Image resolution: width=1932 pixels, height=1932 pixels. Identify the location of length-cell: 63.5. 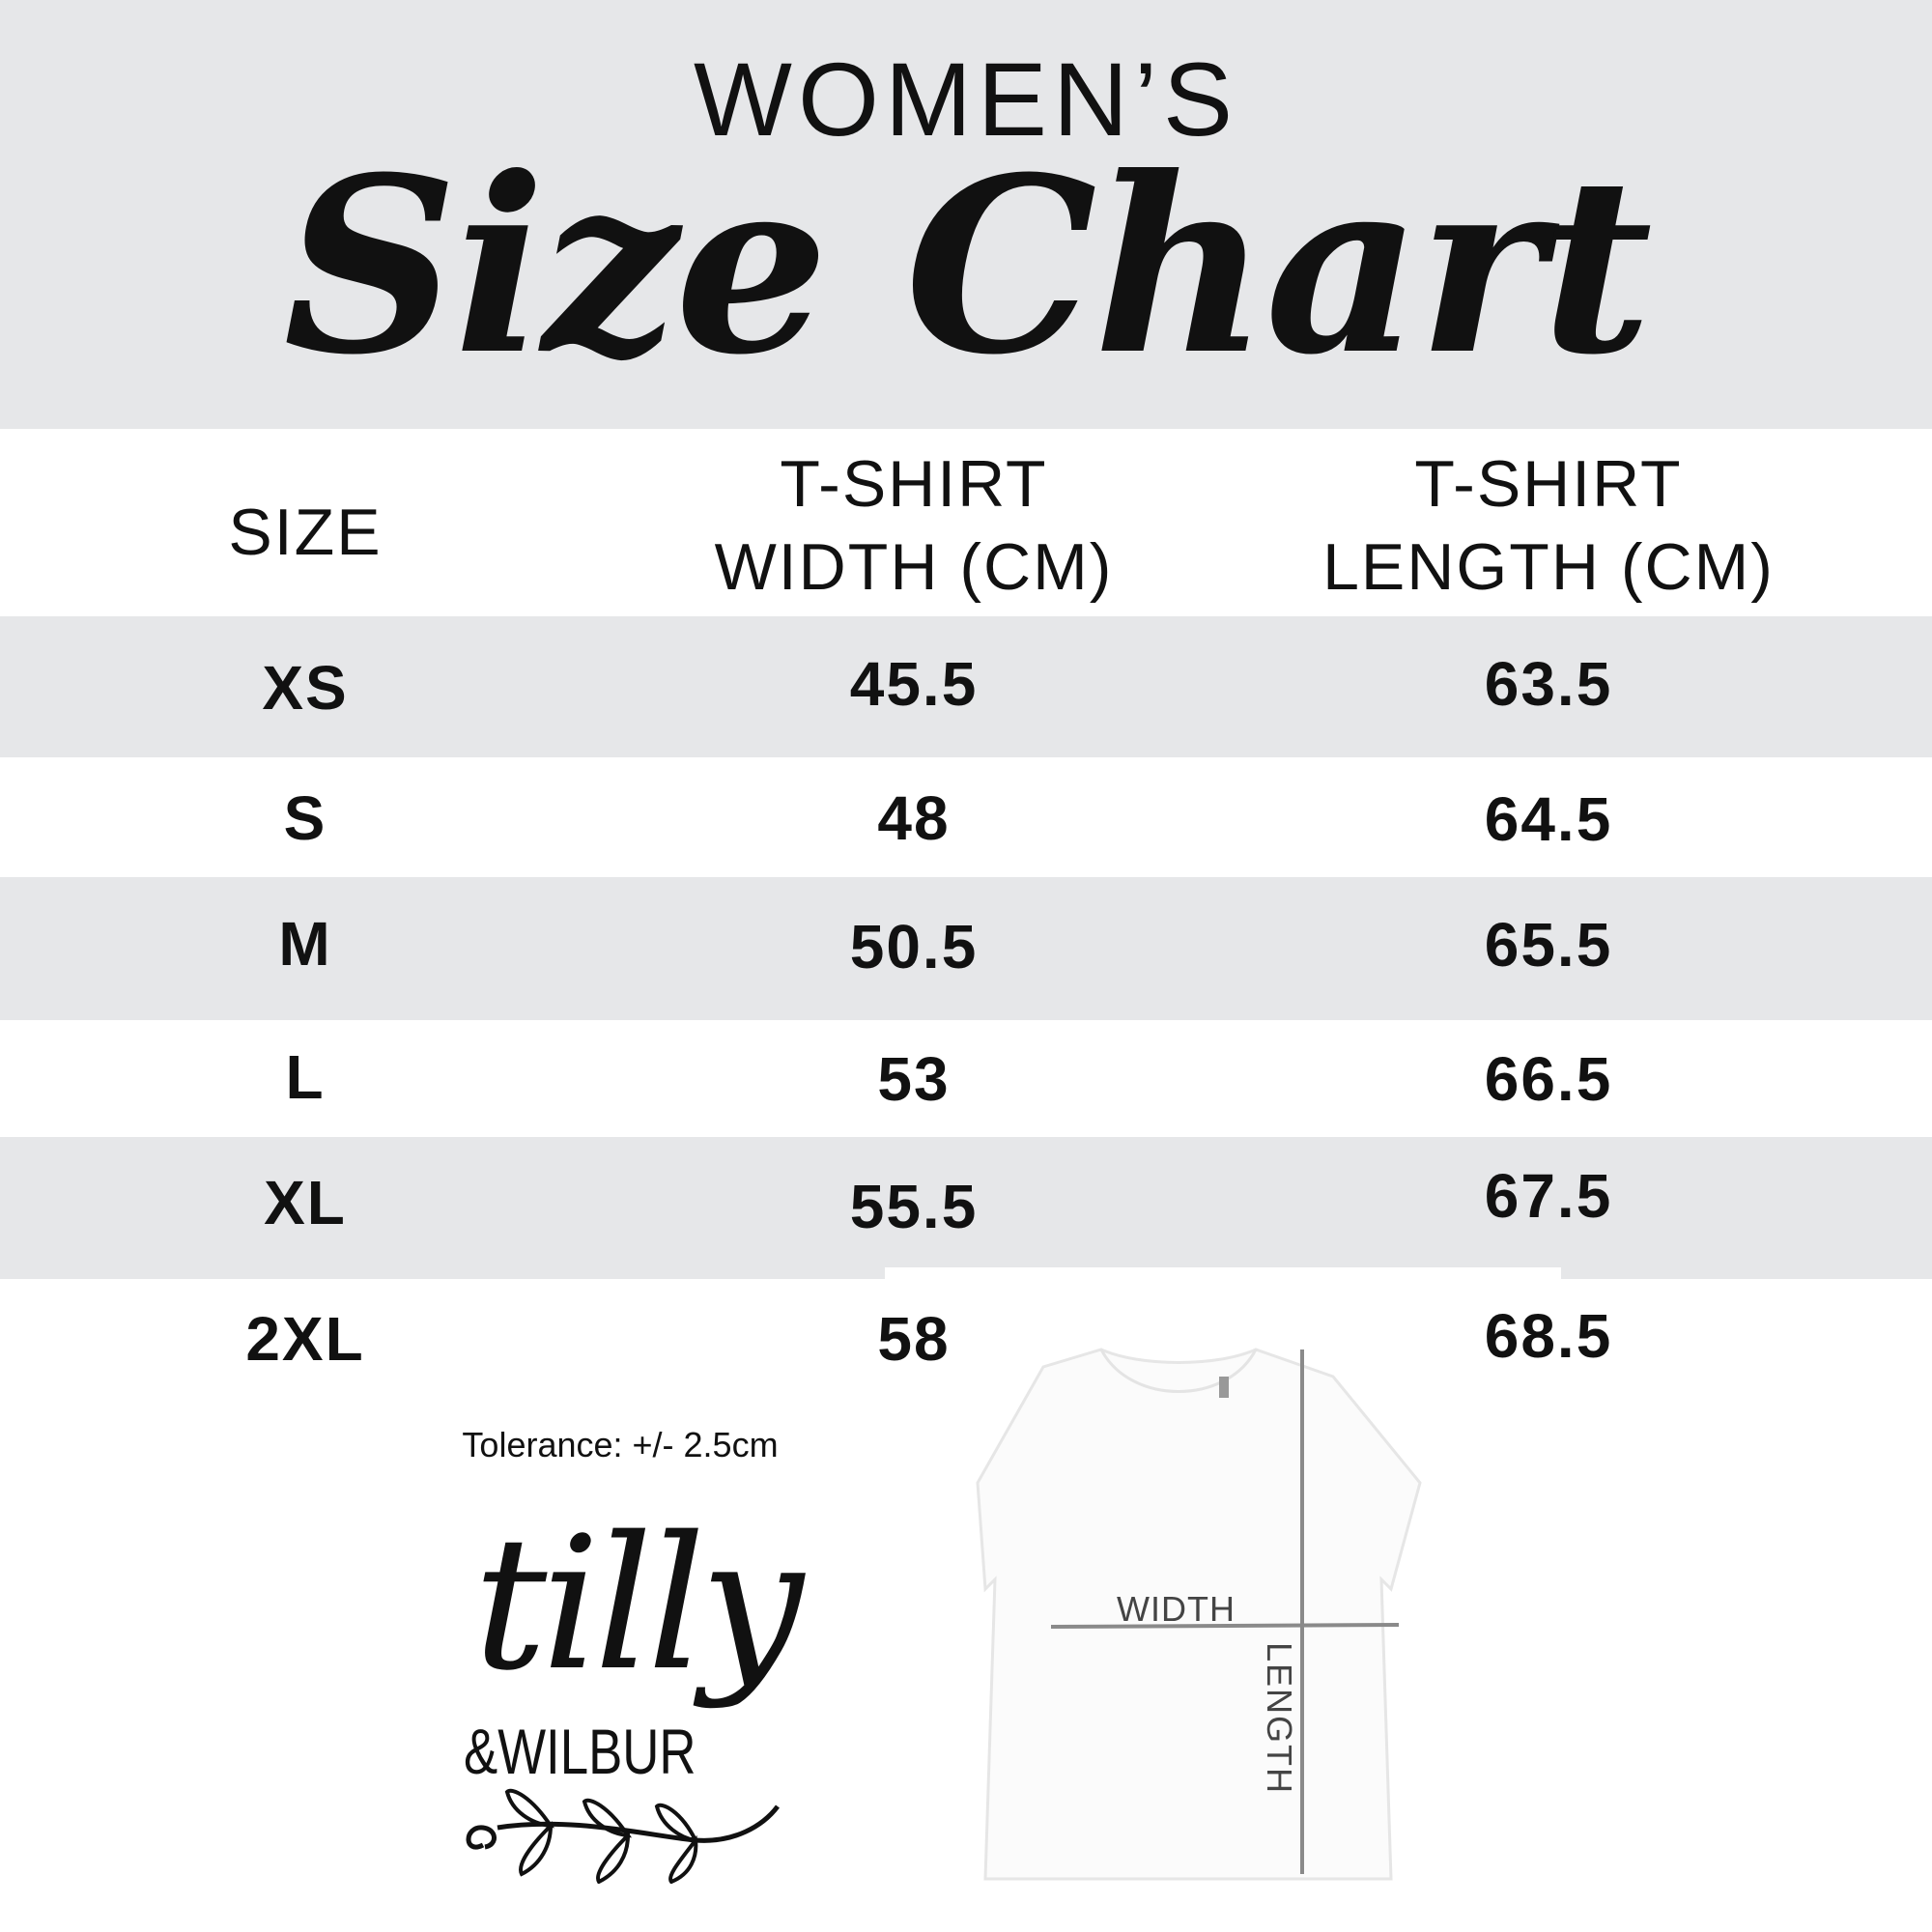
(1548, 684).